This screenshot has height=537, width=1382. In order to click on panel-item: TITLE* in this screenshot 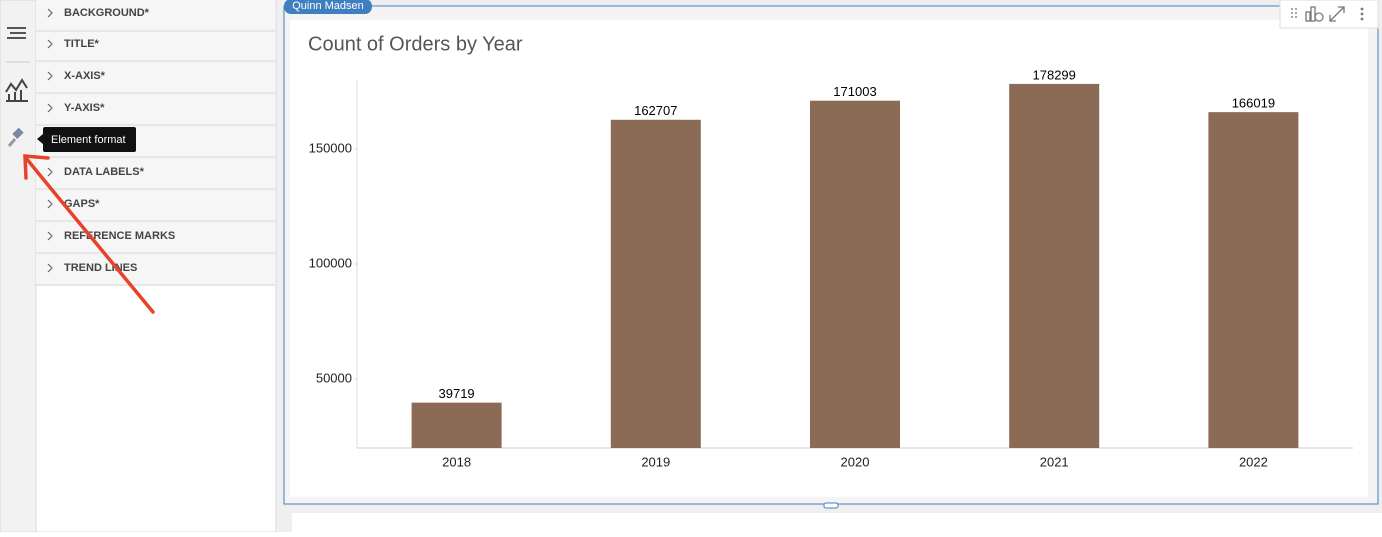, I will do `click(82, 44)`.